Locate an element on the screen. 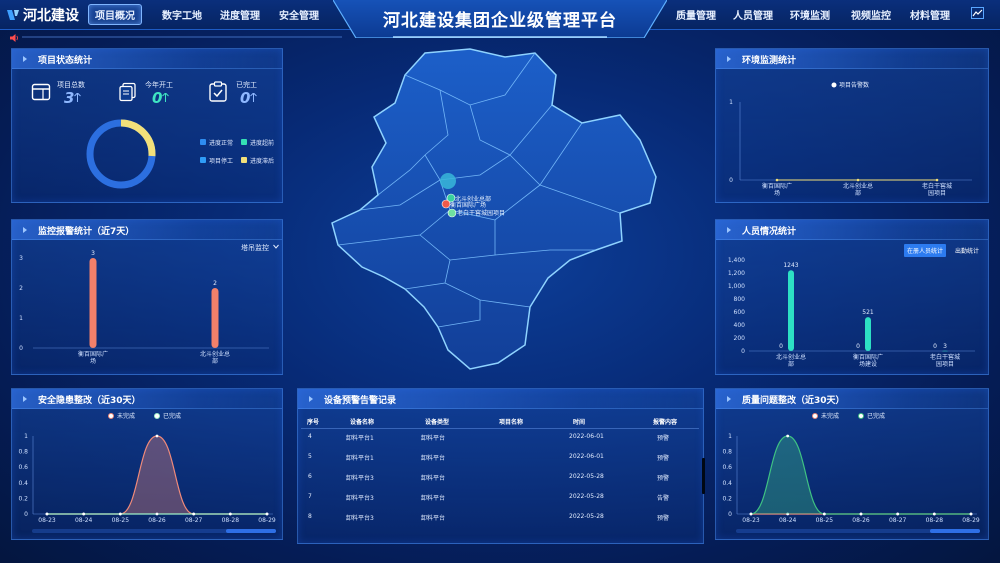  x-tick-label: 08-27 is located at coordinates (898, 520).